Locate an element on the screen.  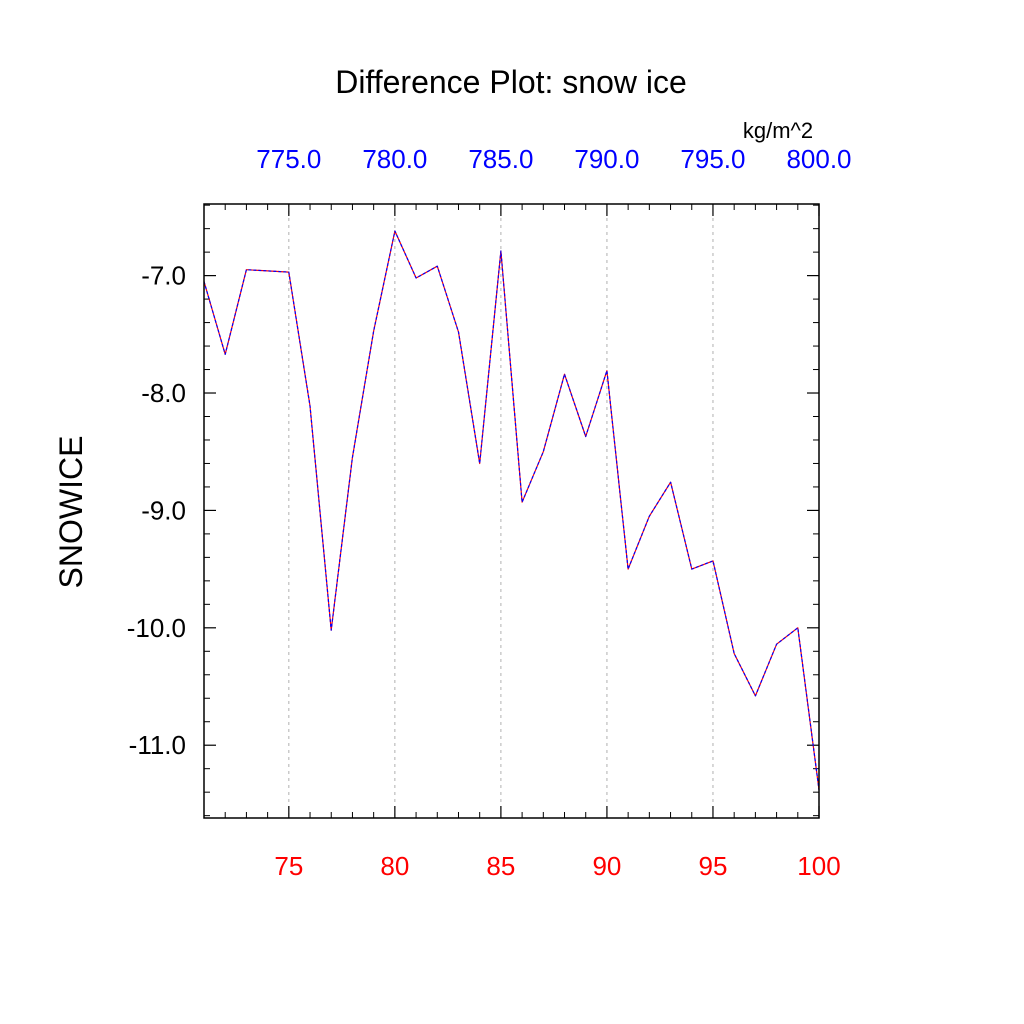
top-tick-label: 800.0 is located at coordinates (818, 159).